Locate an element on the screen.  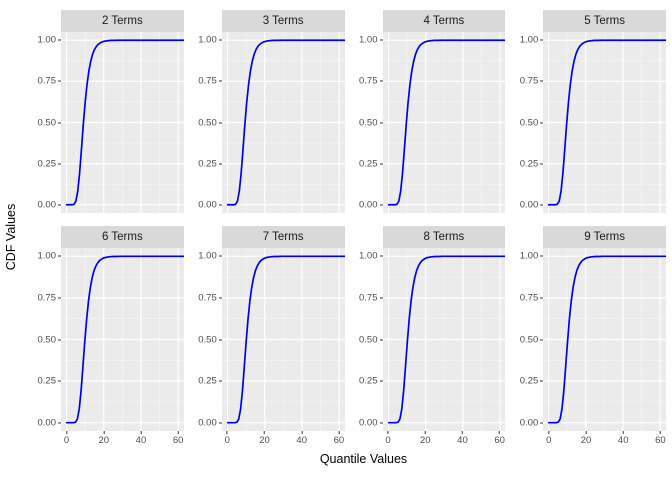
facet-strip-label: 6 Terms is located at coordinates (122, 237).